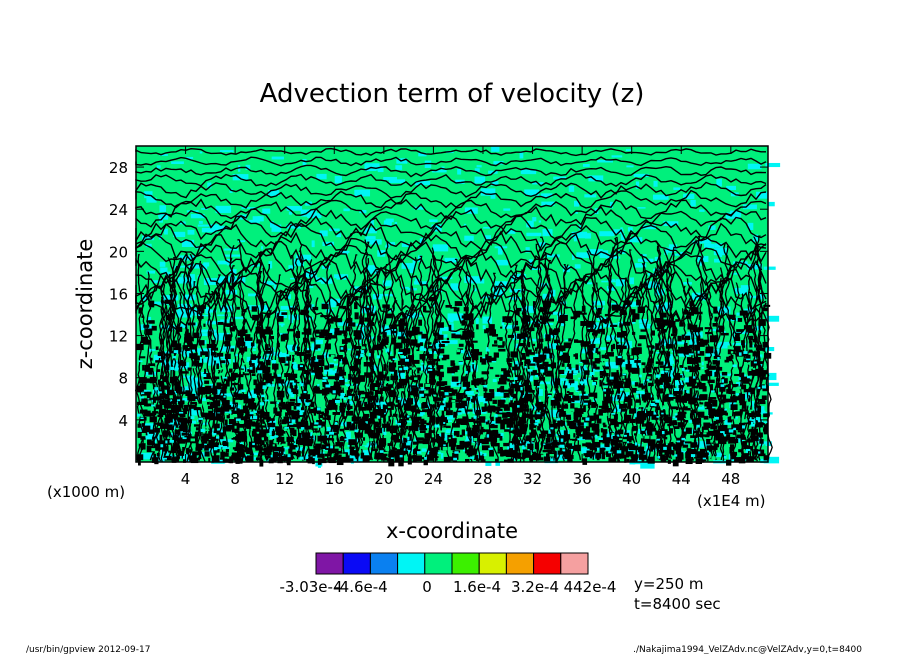 The width and height of the screenshot is (904, 654). I want to click on colorbar-labels: -3.03e-4-4.6e-4 0 1.6e-4 3.2e-4 442e-4, so click(448, 587).